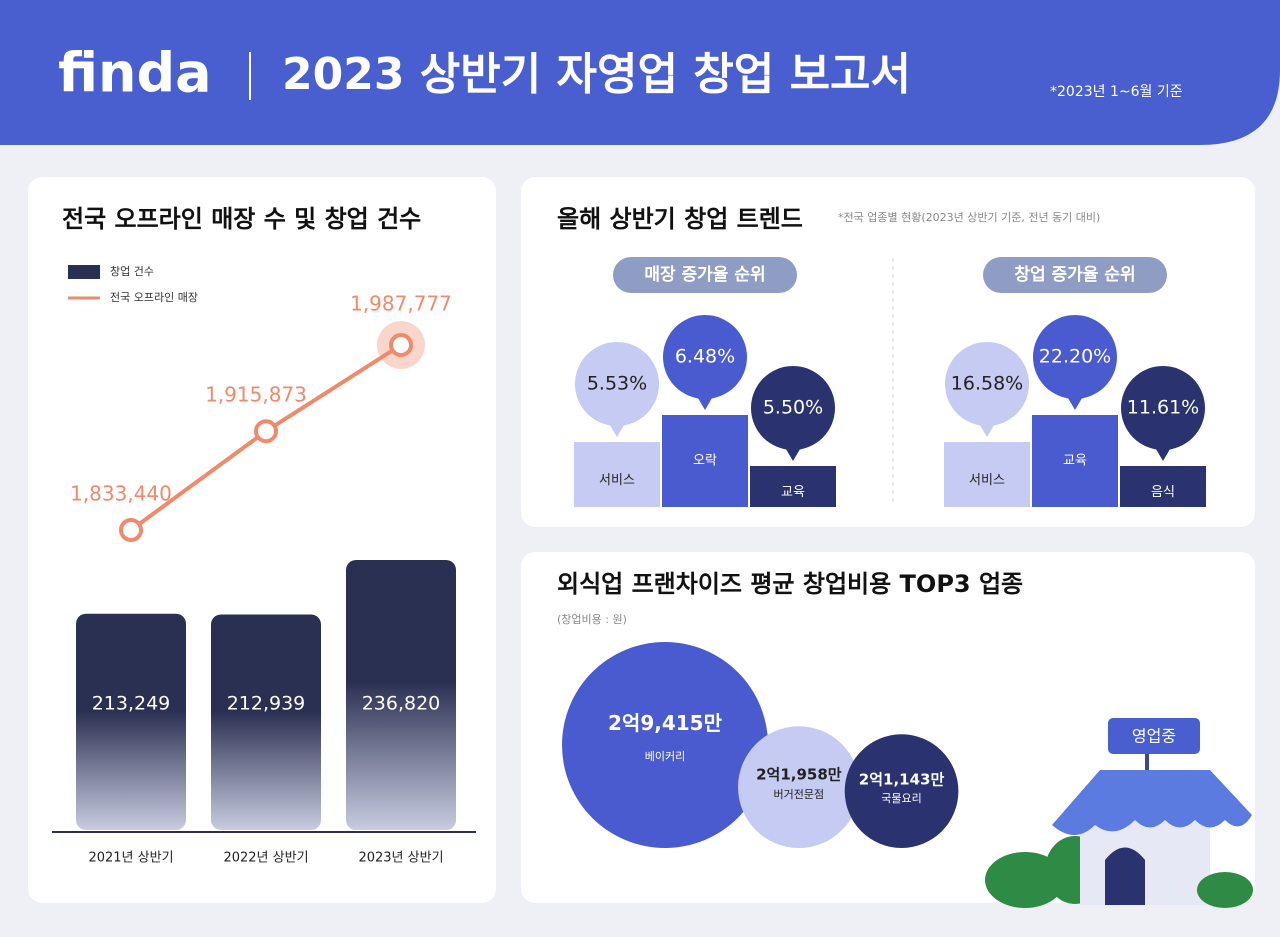 This screenshot has height=937, width=1280. Describe the element at coordinates (256, 395) in the screenshot. I see `line-value-label: 1,915,873` at that location.